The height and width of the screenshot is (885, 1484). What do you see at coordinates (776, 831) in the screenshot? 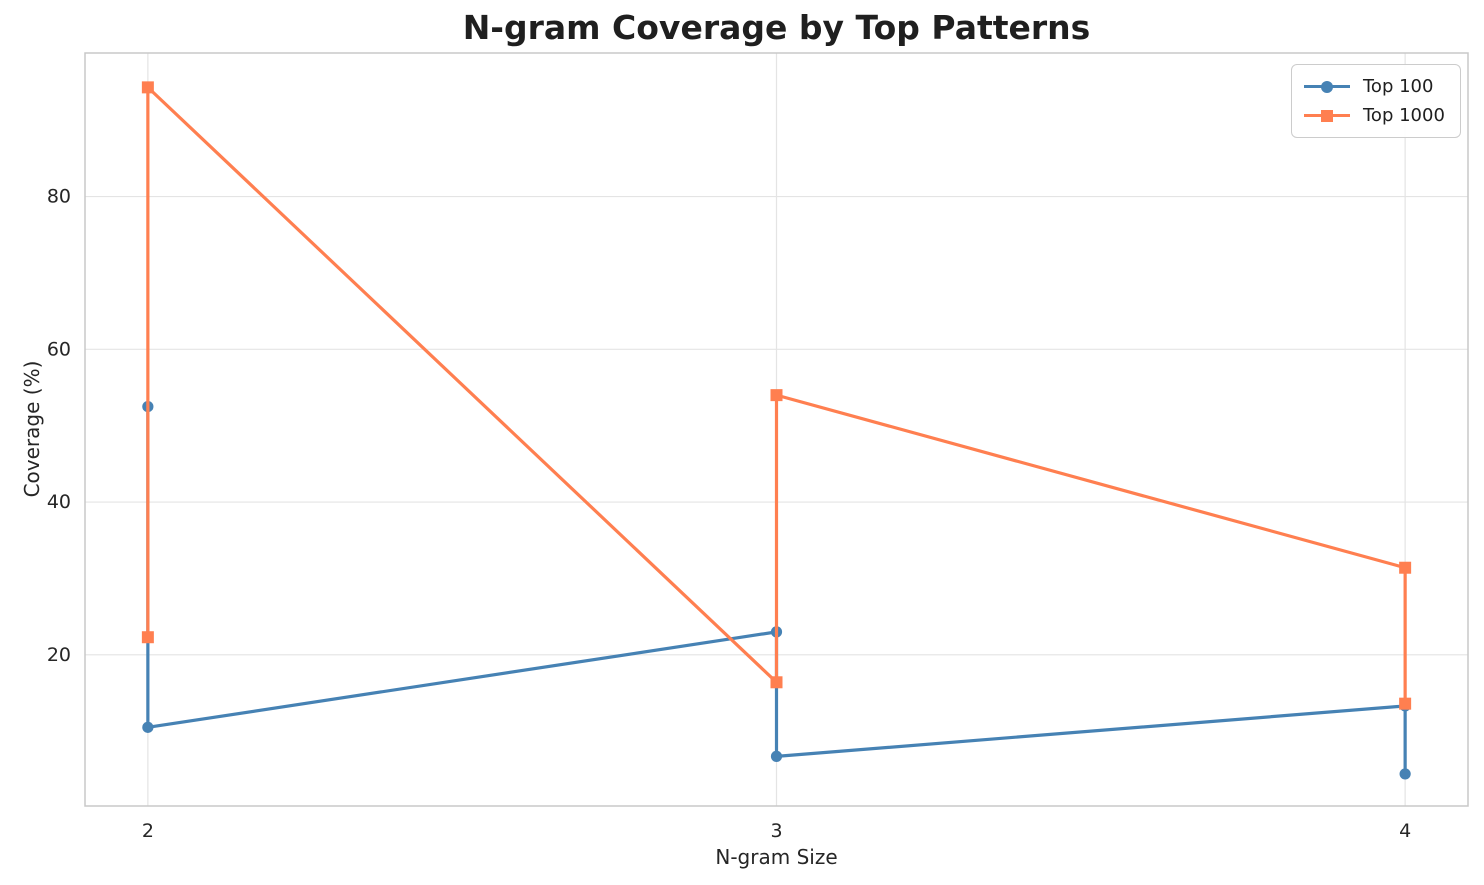
I see `x-tick-label: 3` at bounding box center [776, 831].